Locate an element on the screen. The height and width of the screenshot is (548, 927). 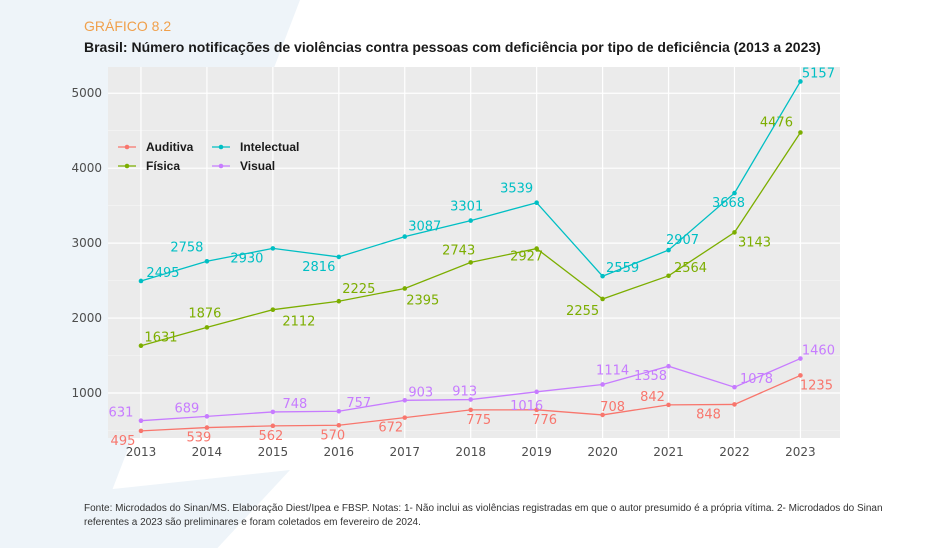
y-tick-label: 5000 is located at coordinates (86, 93).